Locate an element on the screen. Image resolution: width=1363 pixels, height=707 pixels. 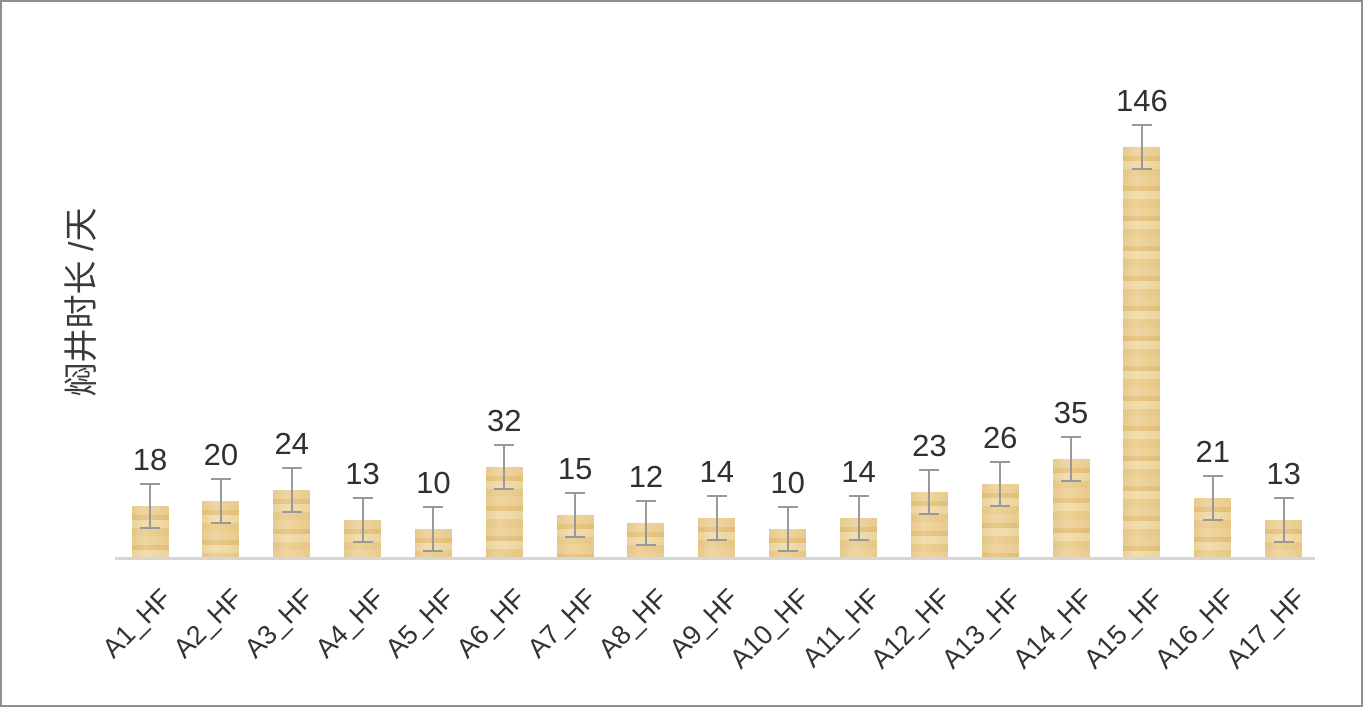
value-label: 35 is located at coordinates (1071, 412).